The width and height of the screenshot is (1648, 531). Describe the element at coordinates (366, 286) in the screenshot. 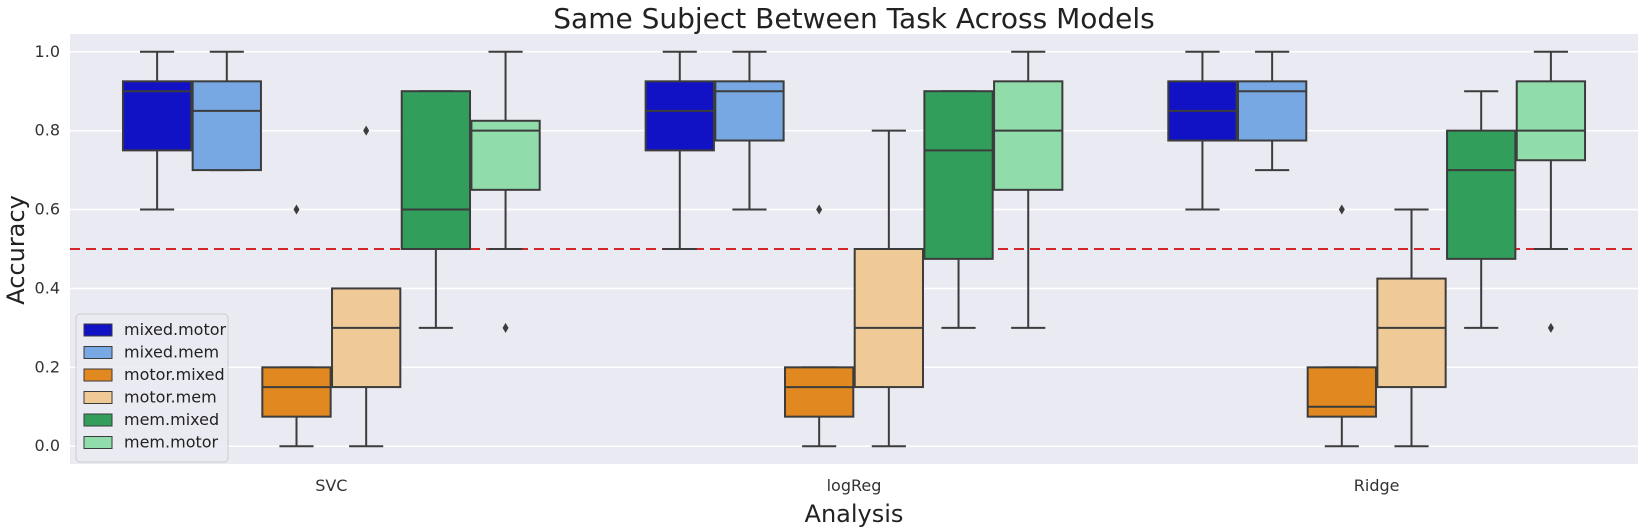

I see `box-motor.mem-SVC` at that location.